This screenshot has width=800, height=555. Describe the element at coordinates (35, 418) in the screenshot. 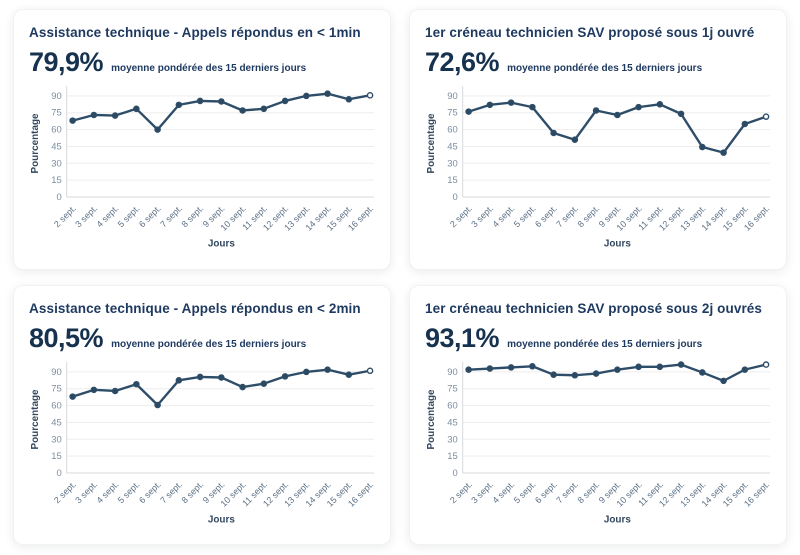

I see `y-axis-title: Pourcentage` at that location.